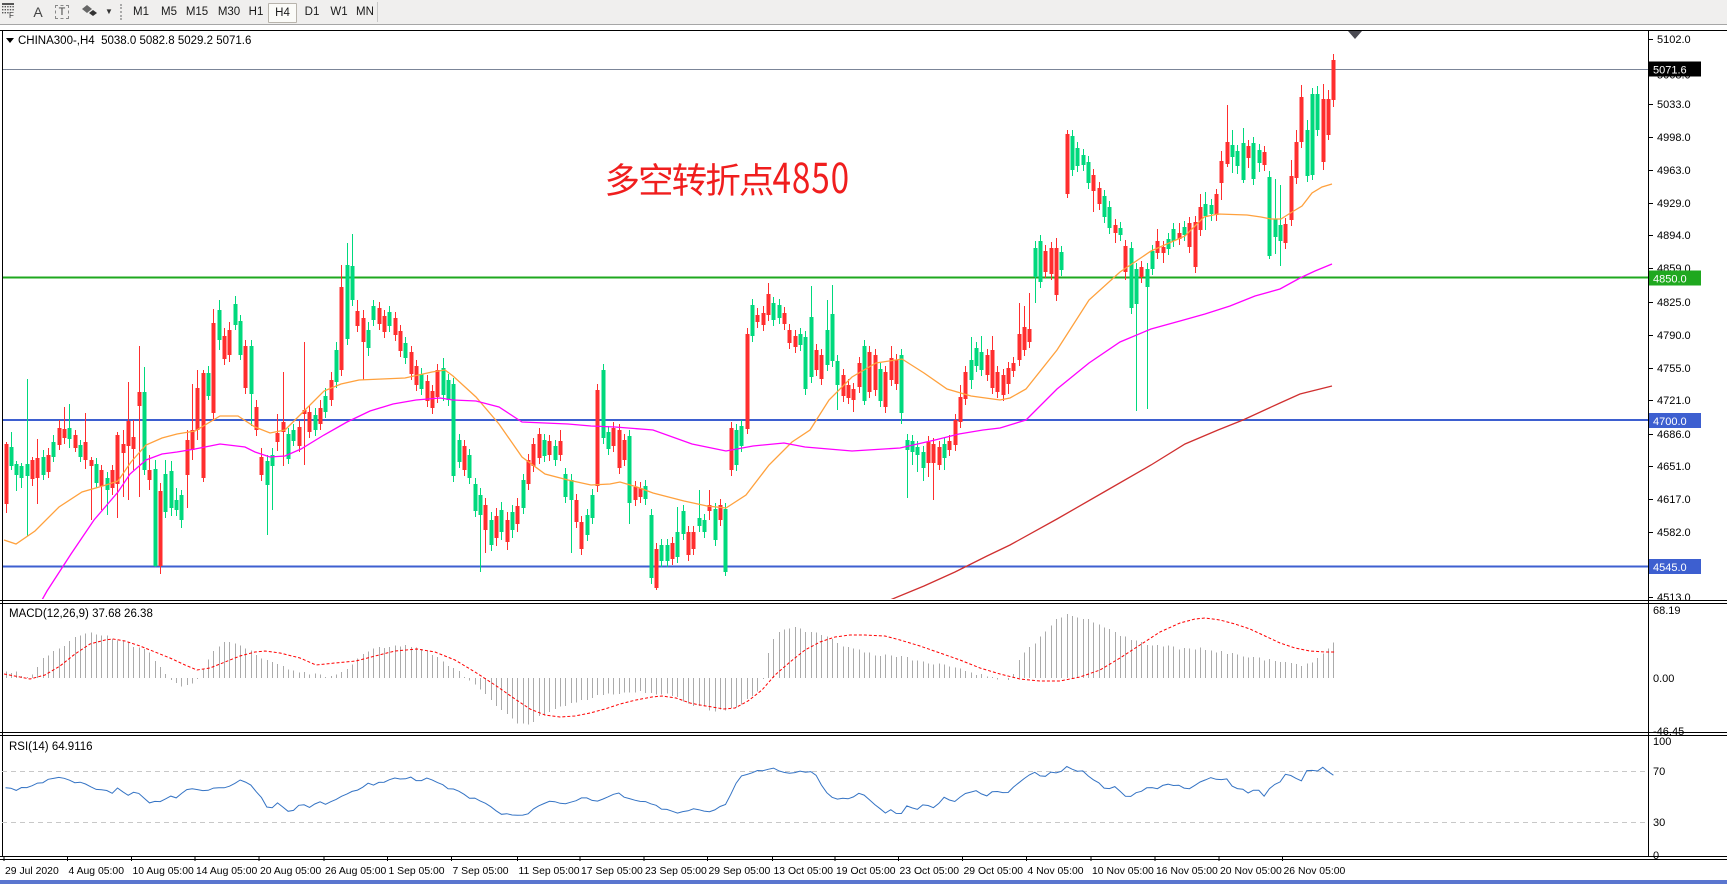  I want to click on svg-text: 4 Aug 05:00, so click(97, 871).